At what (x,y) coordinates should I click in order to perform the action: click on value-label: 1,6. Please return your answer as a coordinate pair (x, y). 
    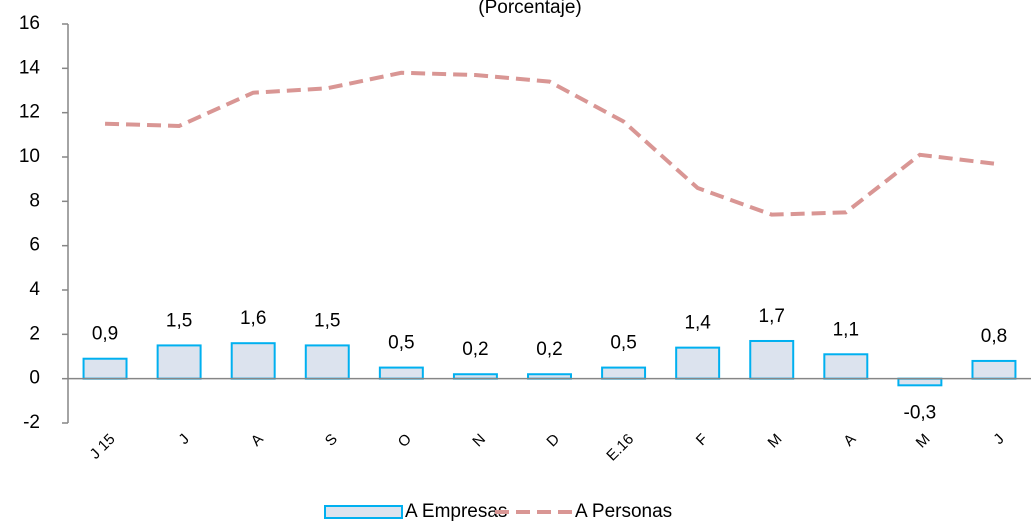
    Looking at the image, I should click on (253, 318).